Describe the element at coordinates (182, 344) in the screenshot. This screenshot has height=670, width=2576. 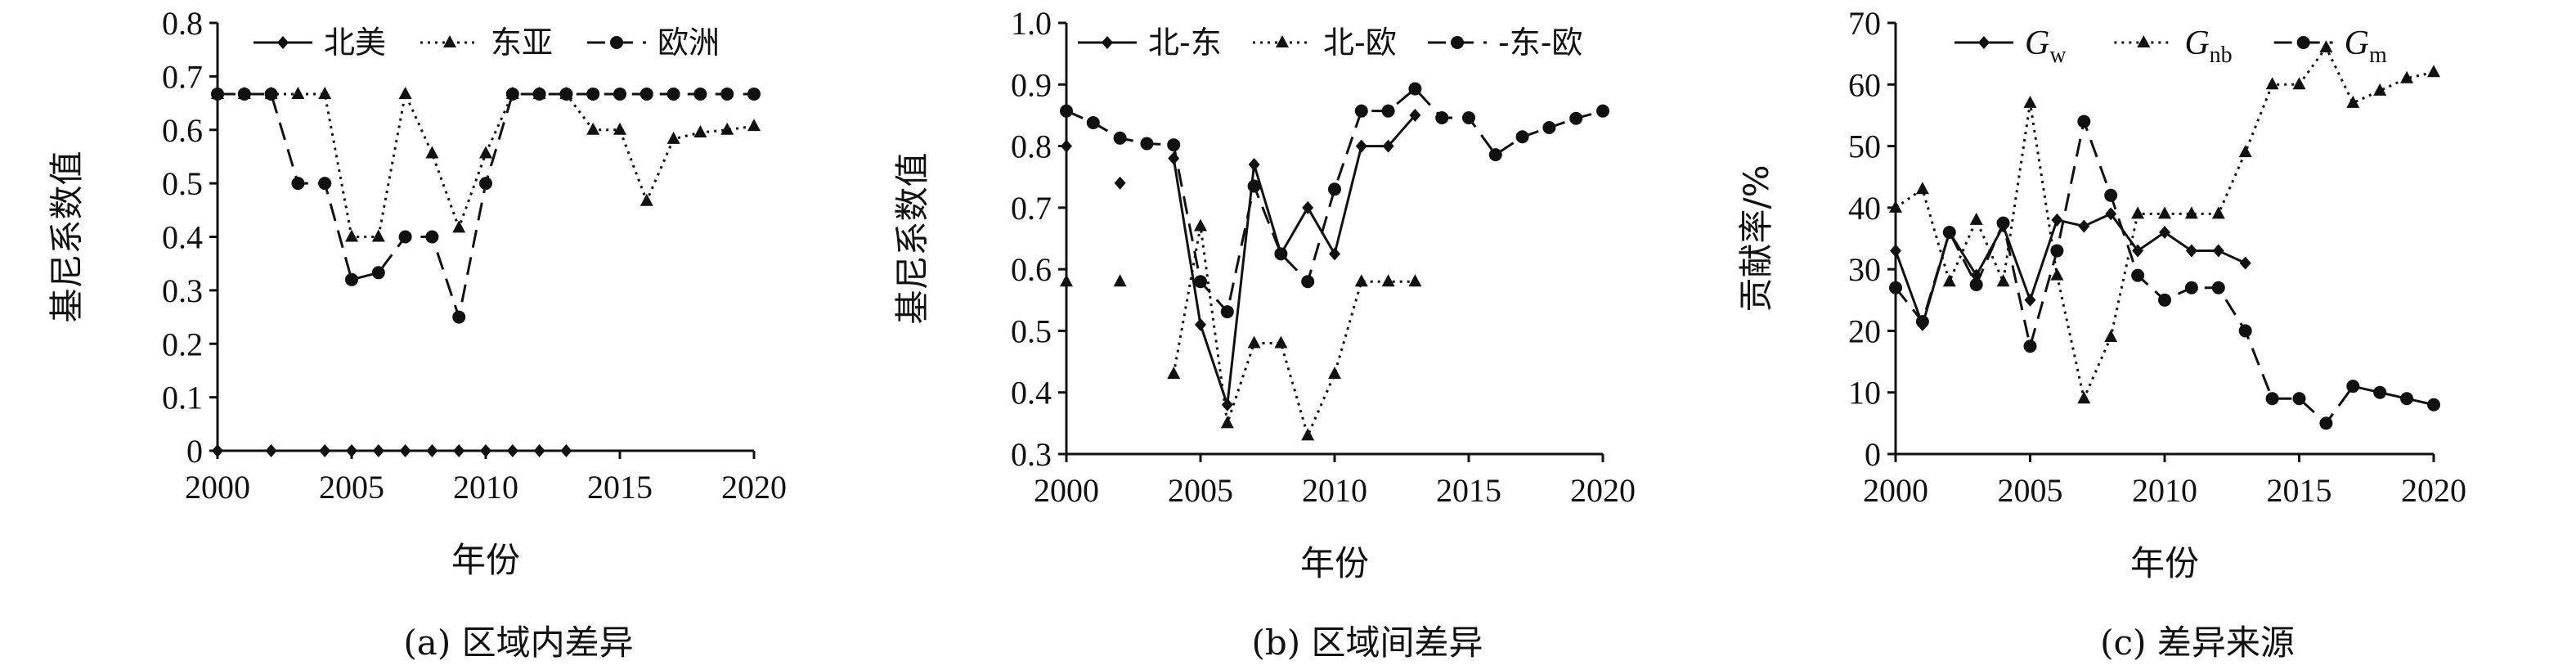
I see `y-tick-label: 0.2` at that location.